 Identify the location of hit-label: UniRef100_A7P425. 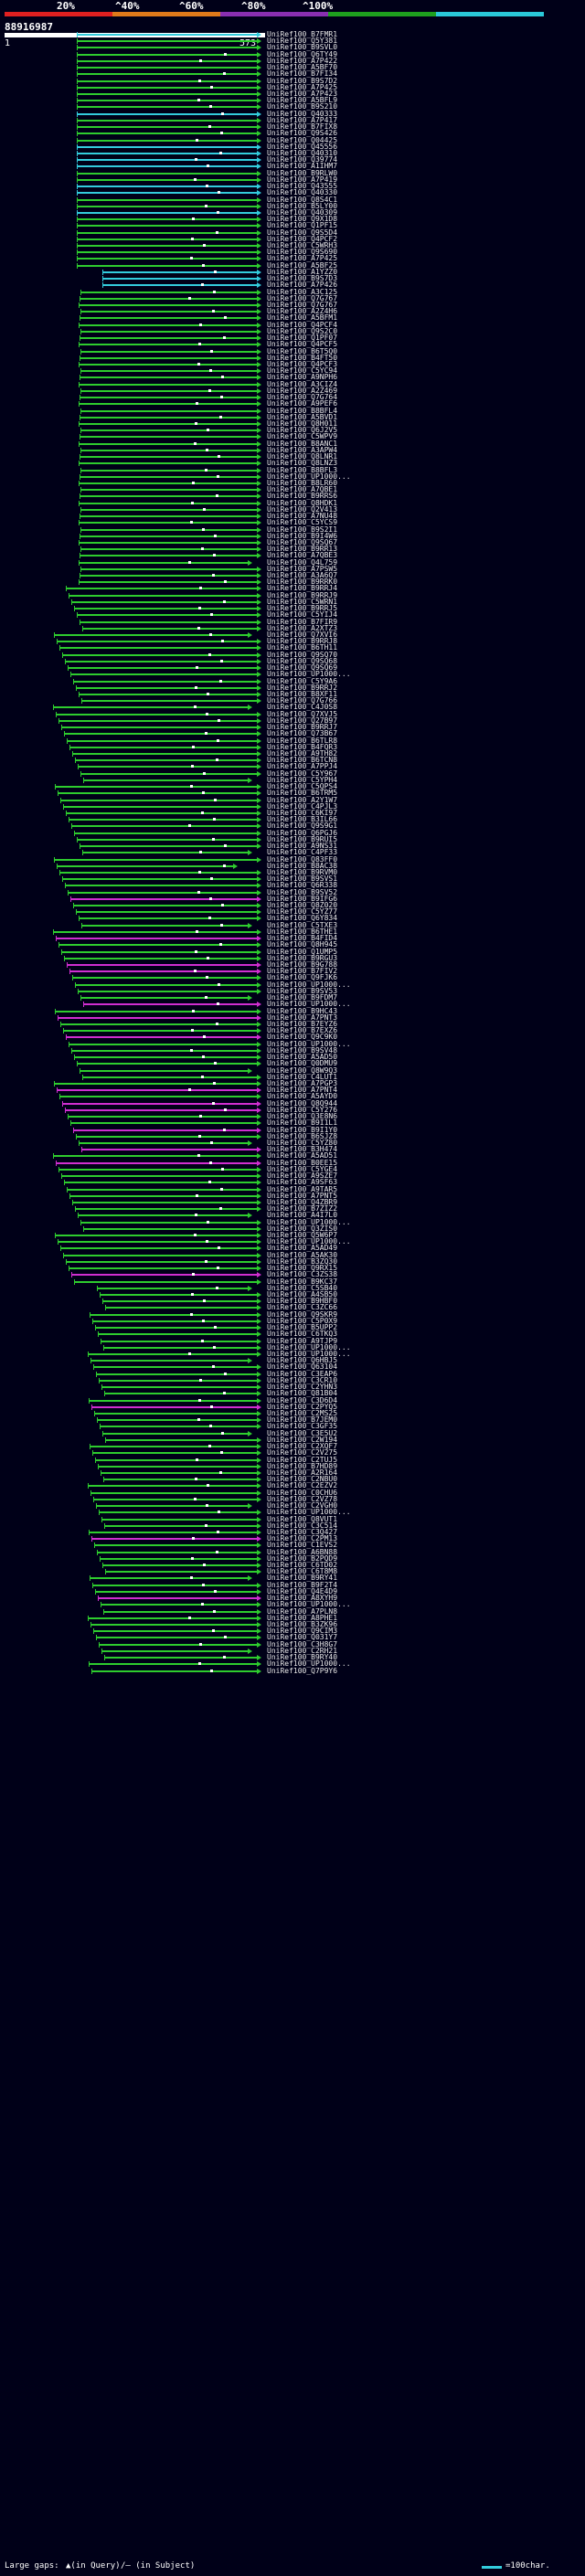
(302, 258).